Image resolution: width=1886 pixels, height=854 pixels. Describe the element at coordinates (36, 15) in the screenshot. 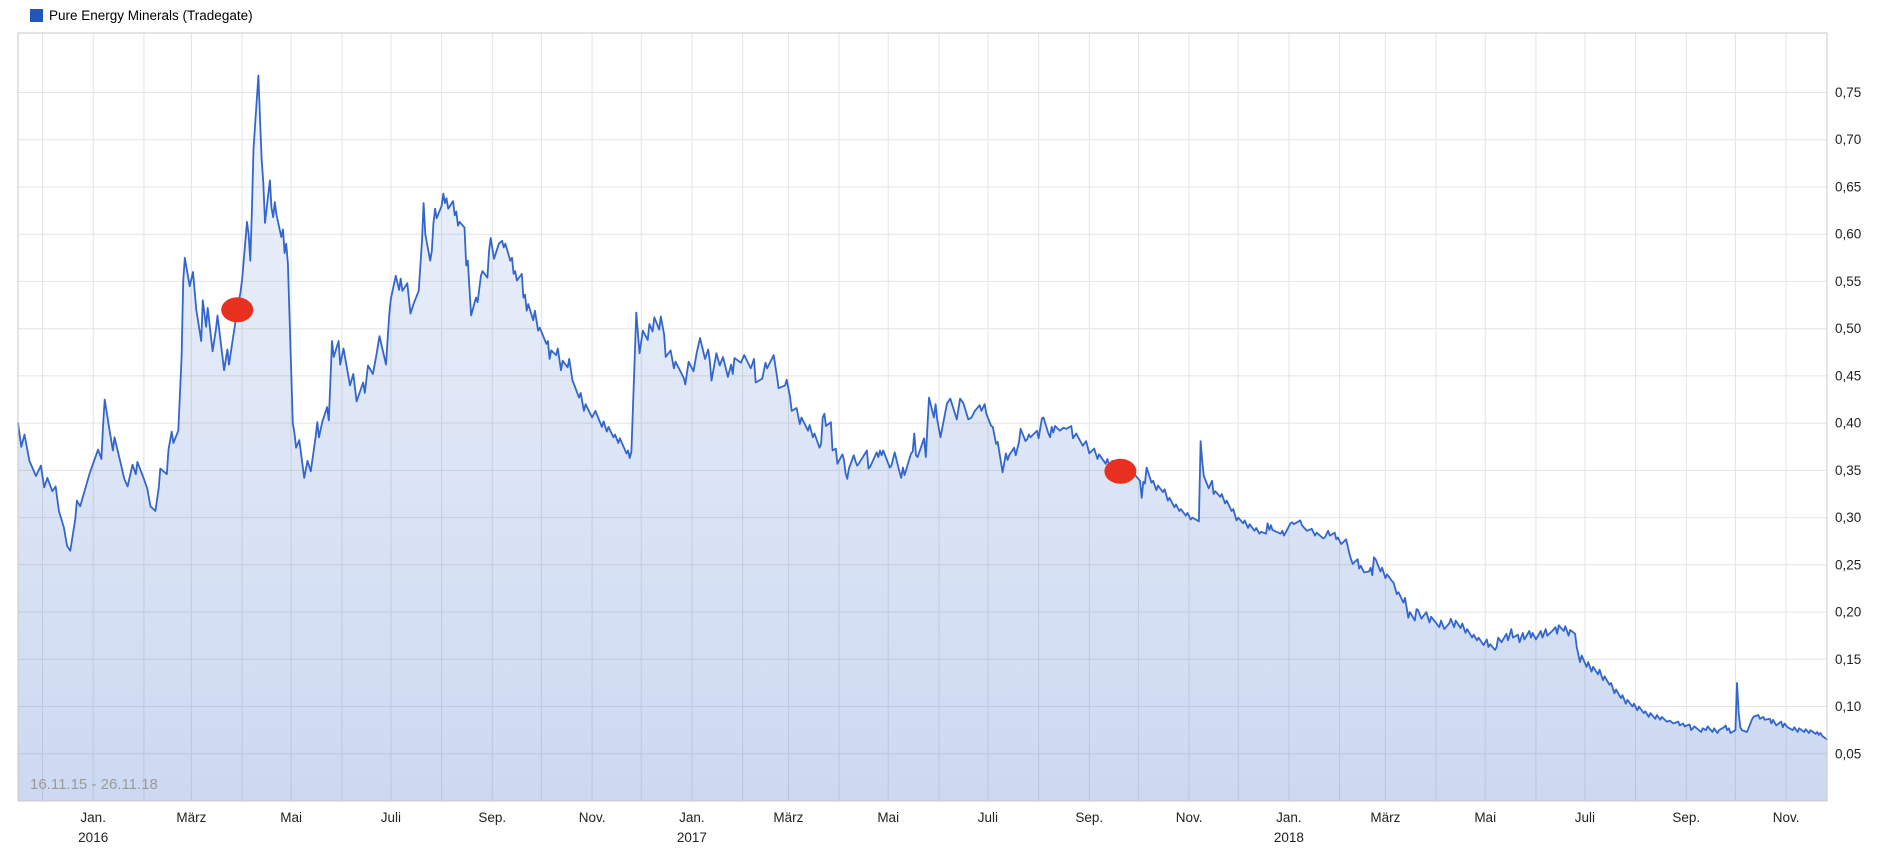

I see `legend-series-swatch-icon` at that location.